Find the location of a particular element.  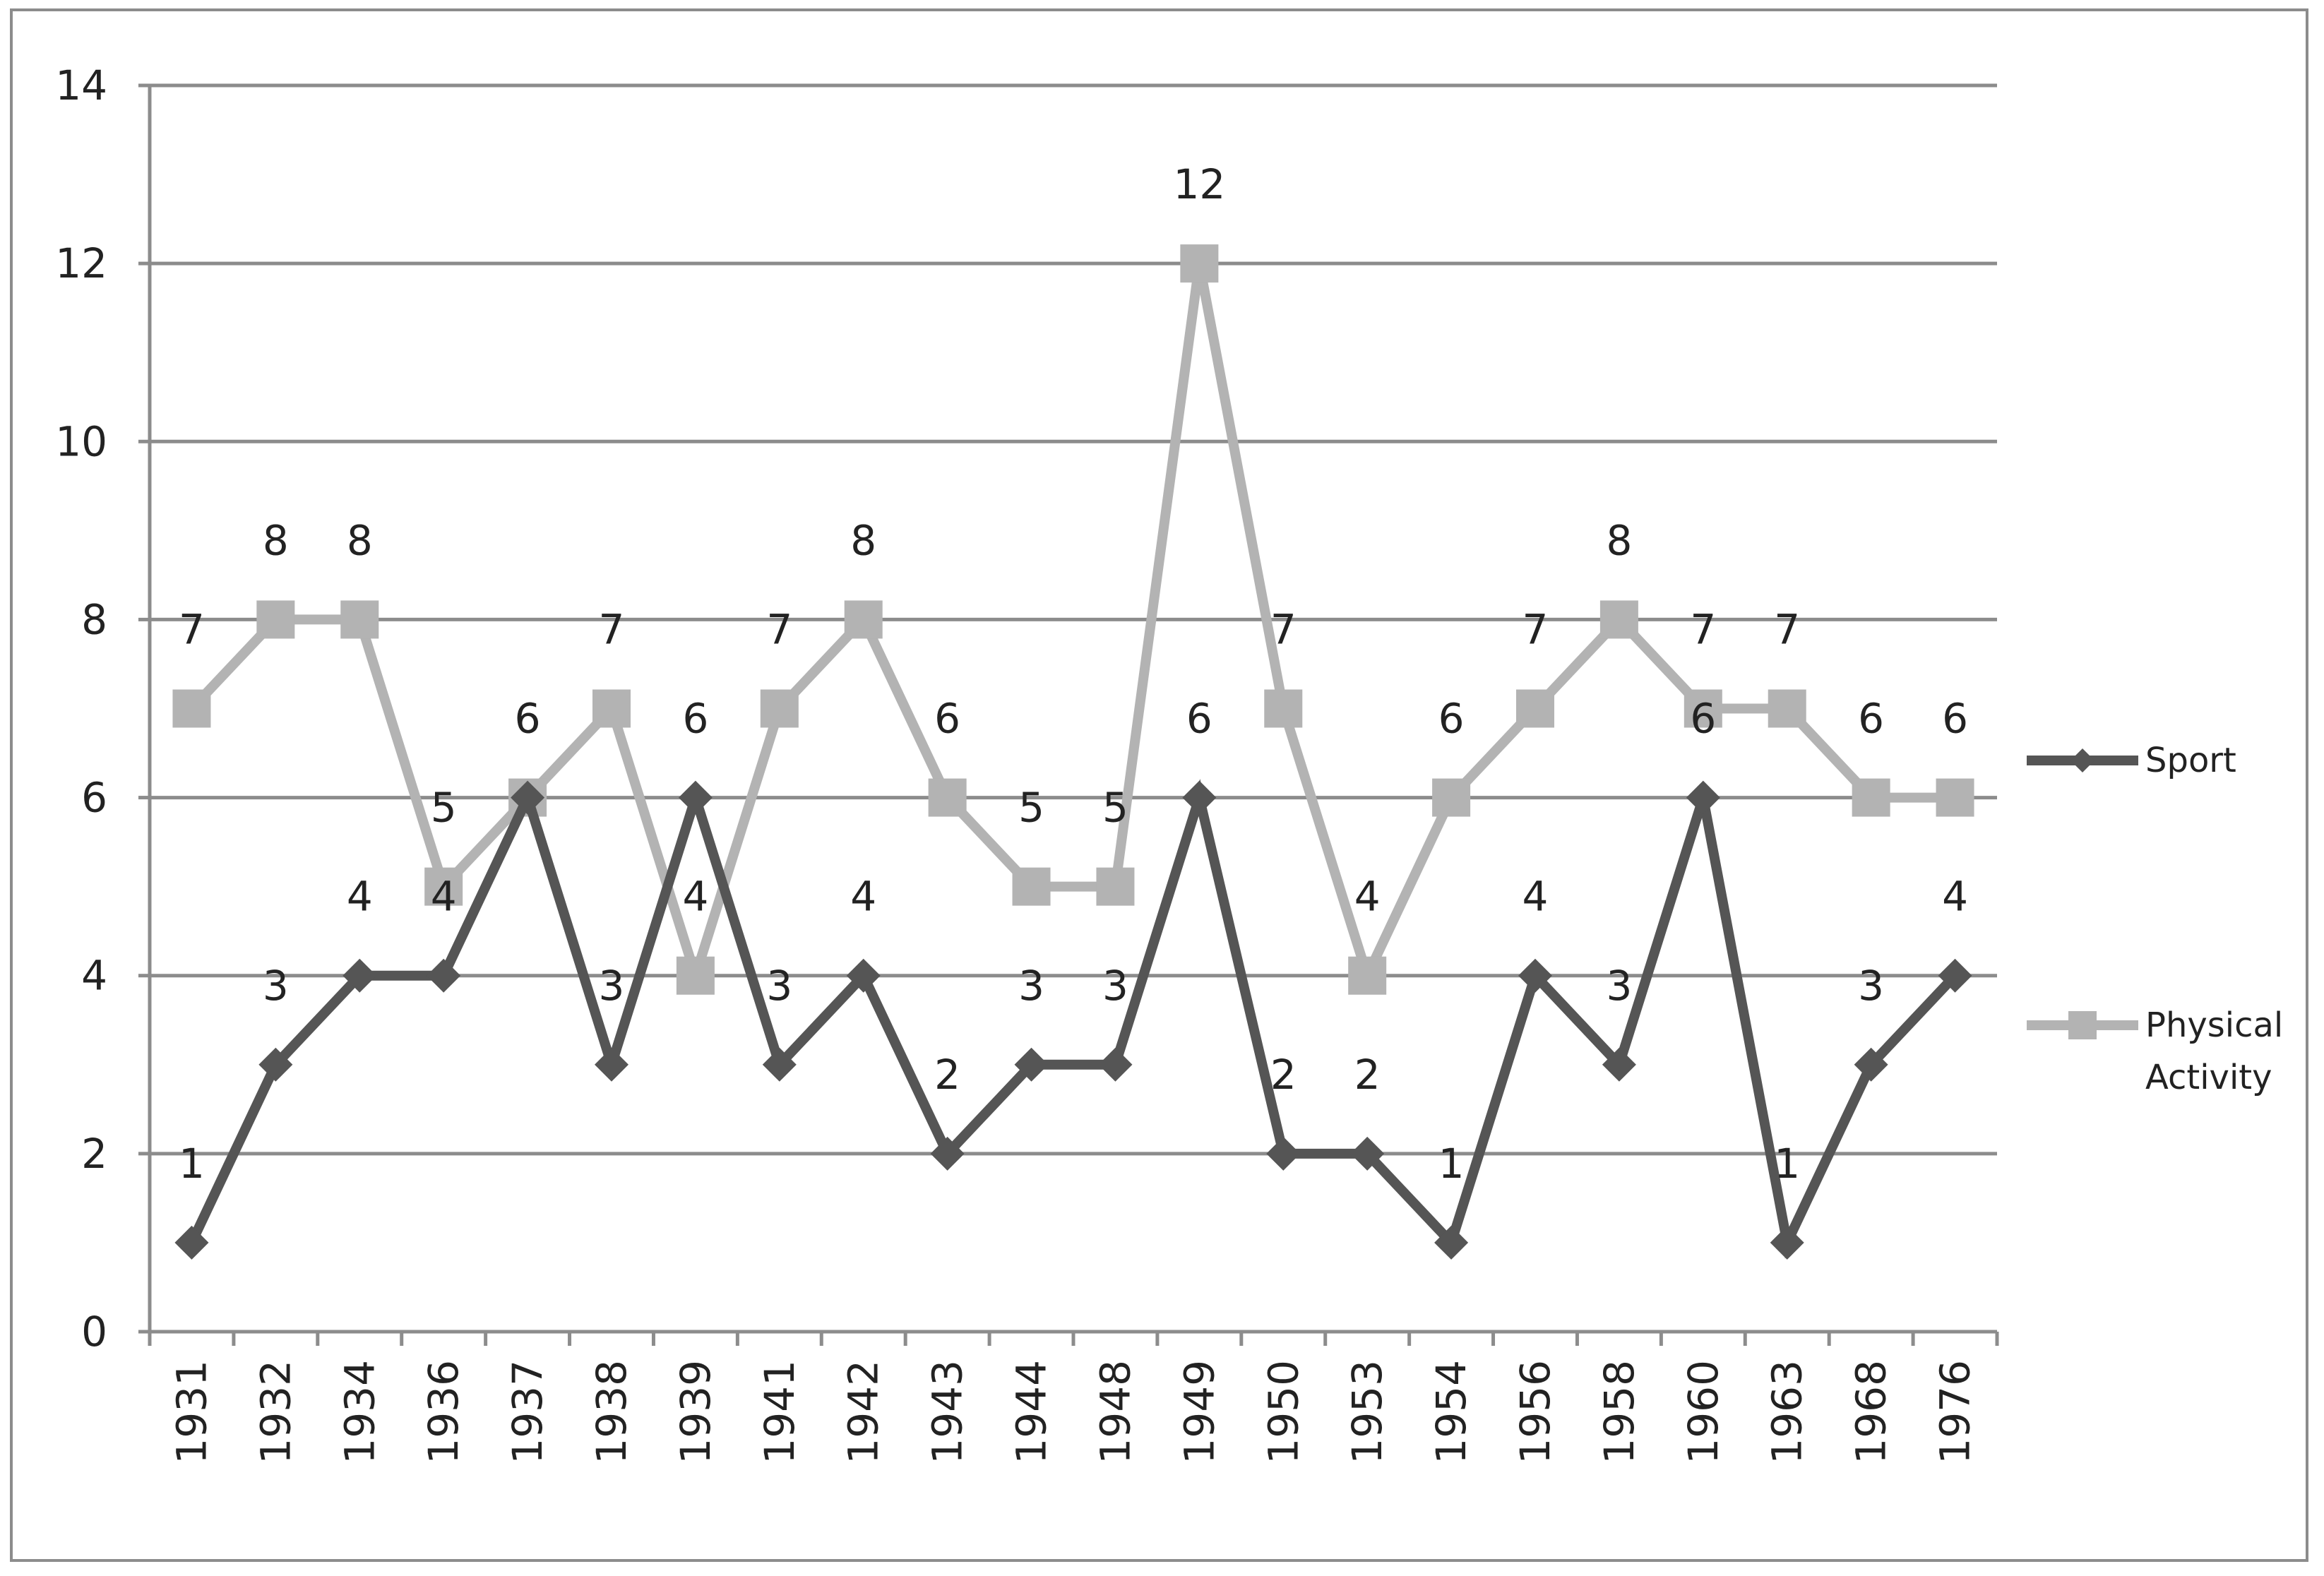

x-tick-label: 1956 is located at coordinates (1535, 1412).